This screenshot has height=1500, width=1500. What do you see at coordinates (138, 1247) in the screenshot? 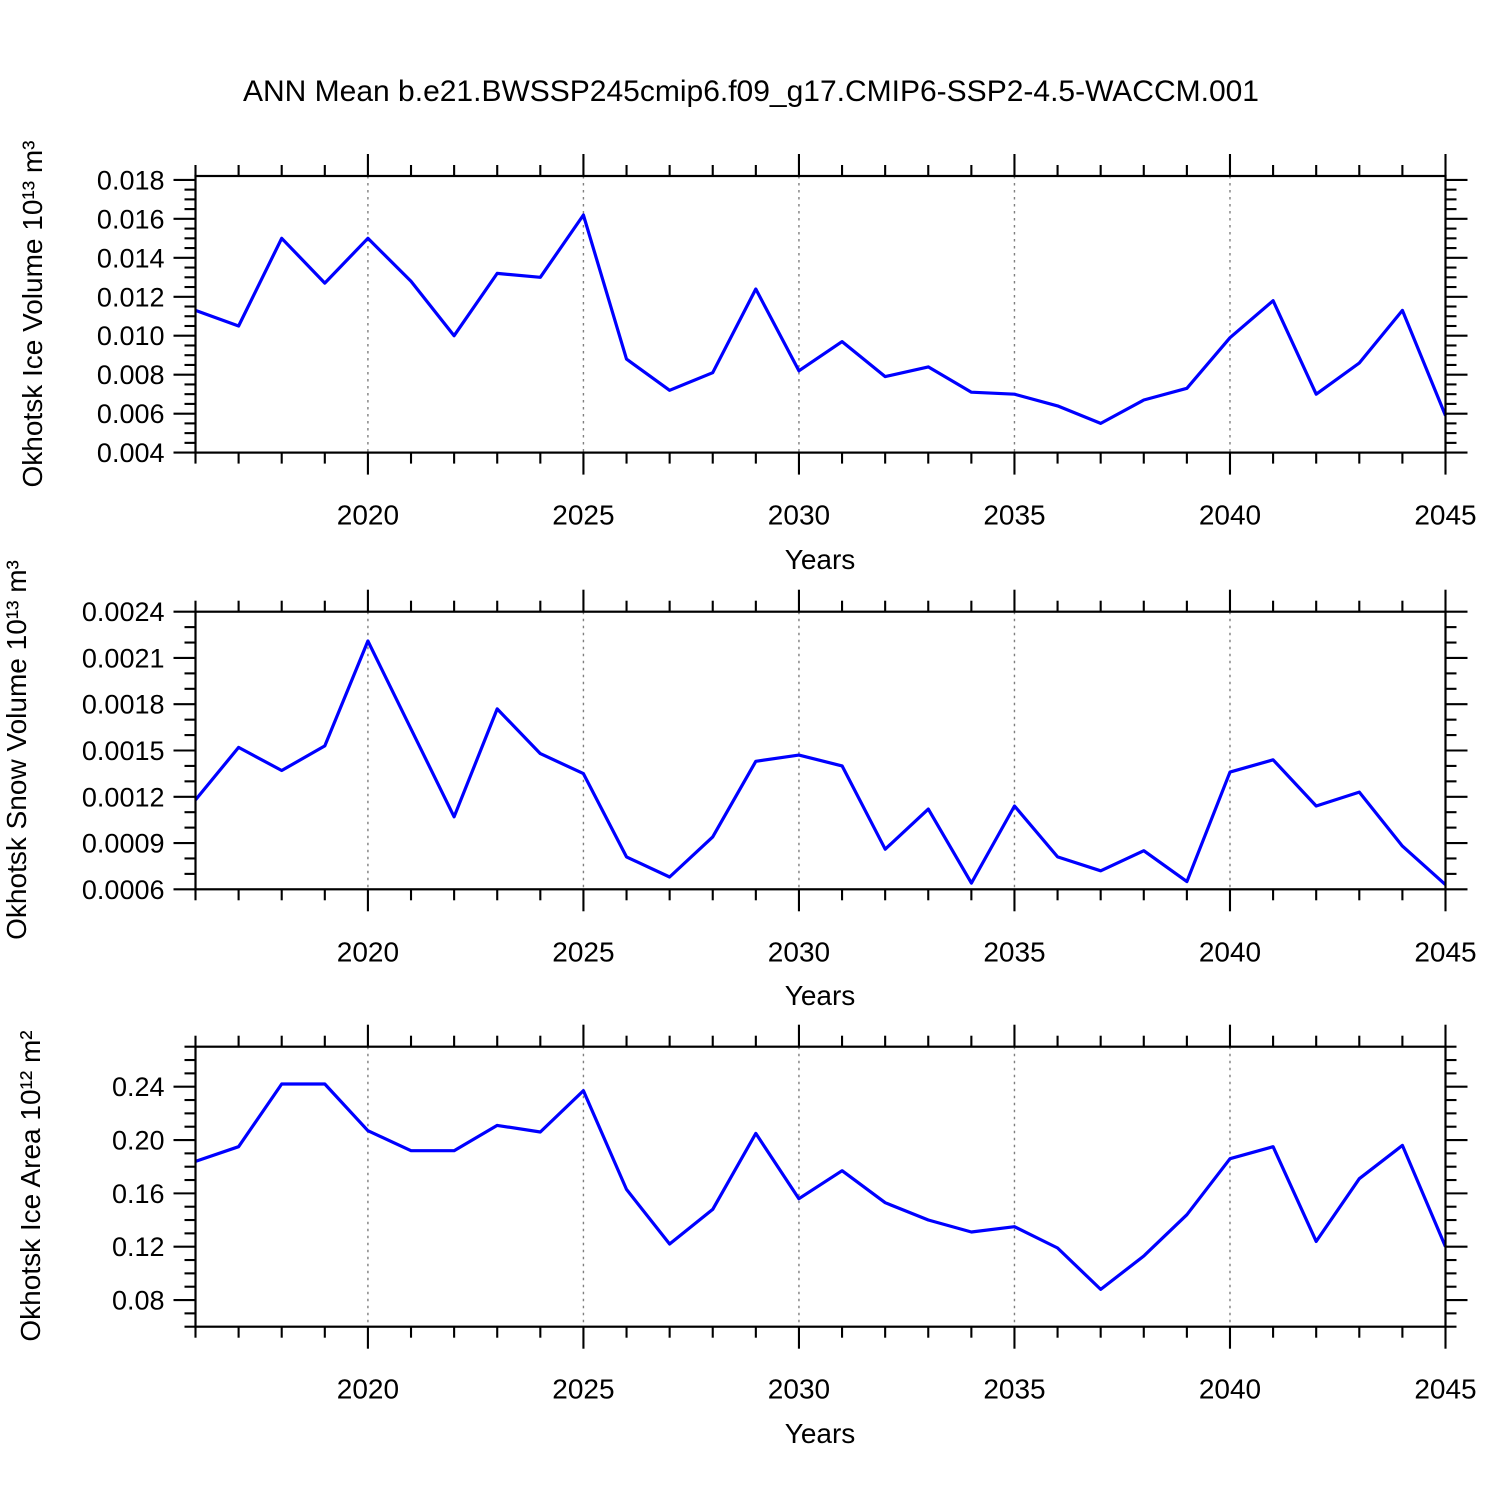
I see `svg-text: 0.12` at bounding box center [138, 1247].